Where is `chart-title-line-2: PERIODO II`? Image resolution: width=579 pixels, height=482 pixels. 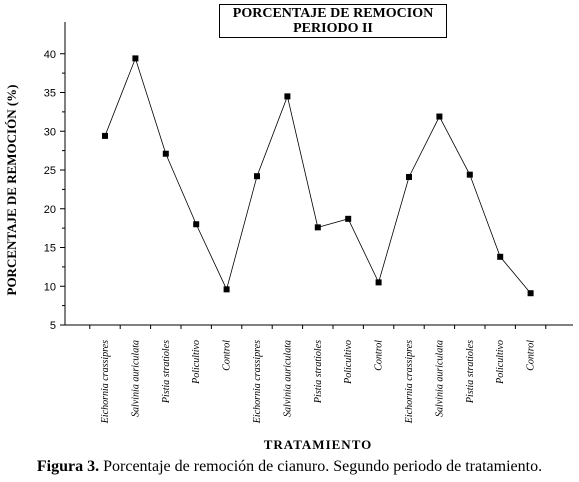 chart-title-line-2: PERIODO II is located at coordinates (333, 28).